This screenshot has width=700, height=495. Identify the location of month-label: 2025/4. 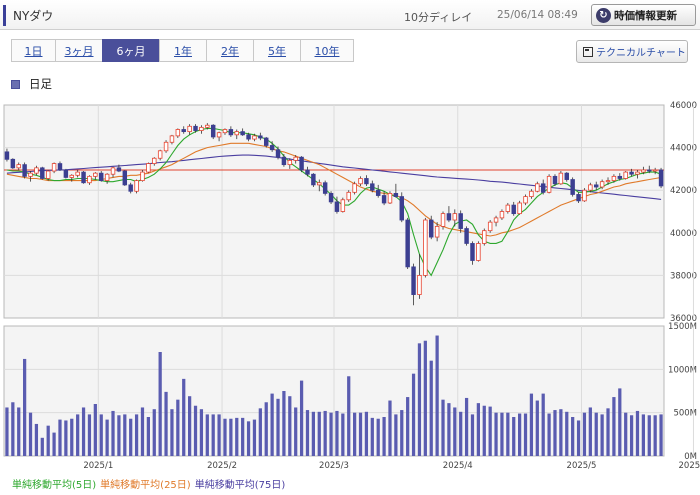
(458, 465).